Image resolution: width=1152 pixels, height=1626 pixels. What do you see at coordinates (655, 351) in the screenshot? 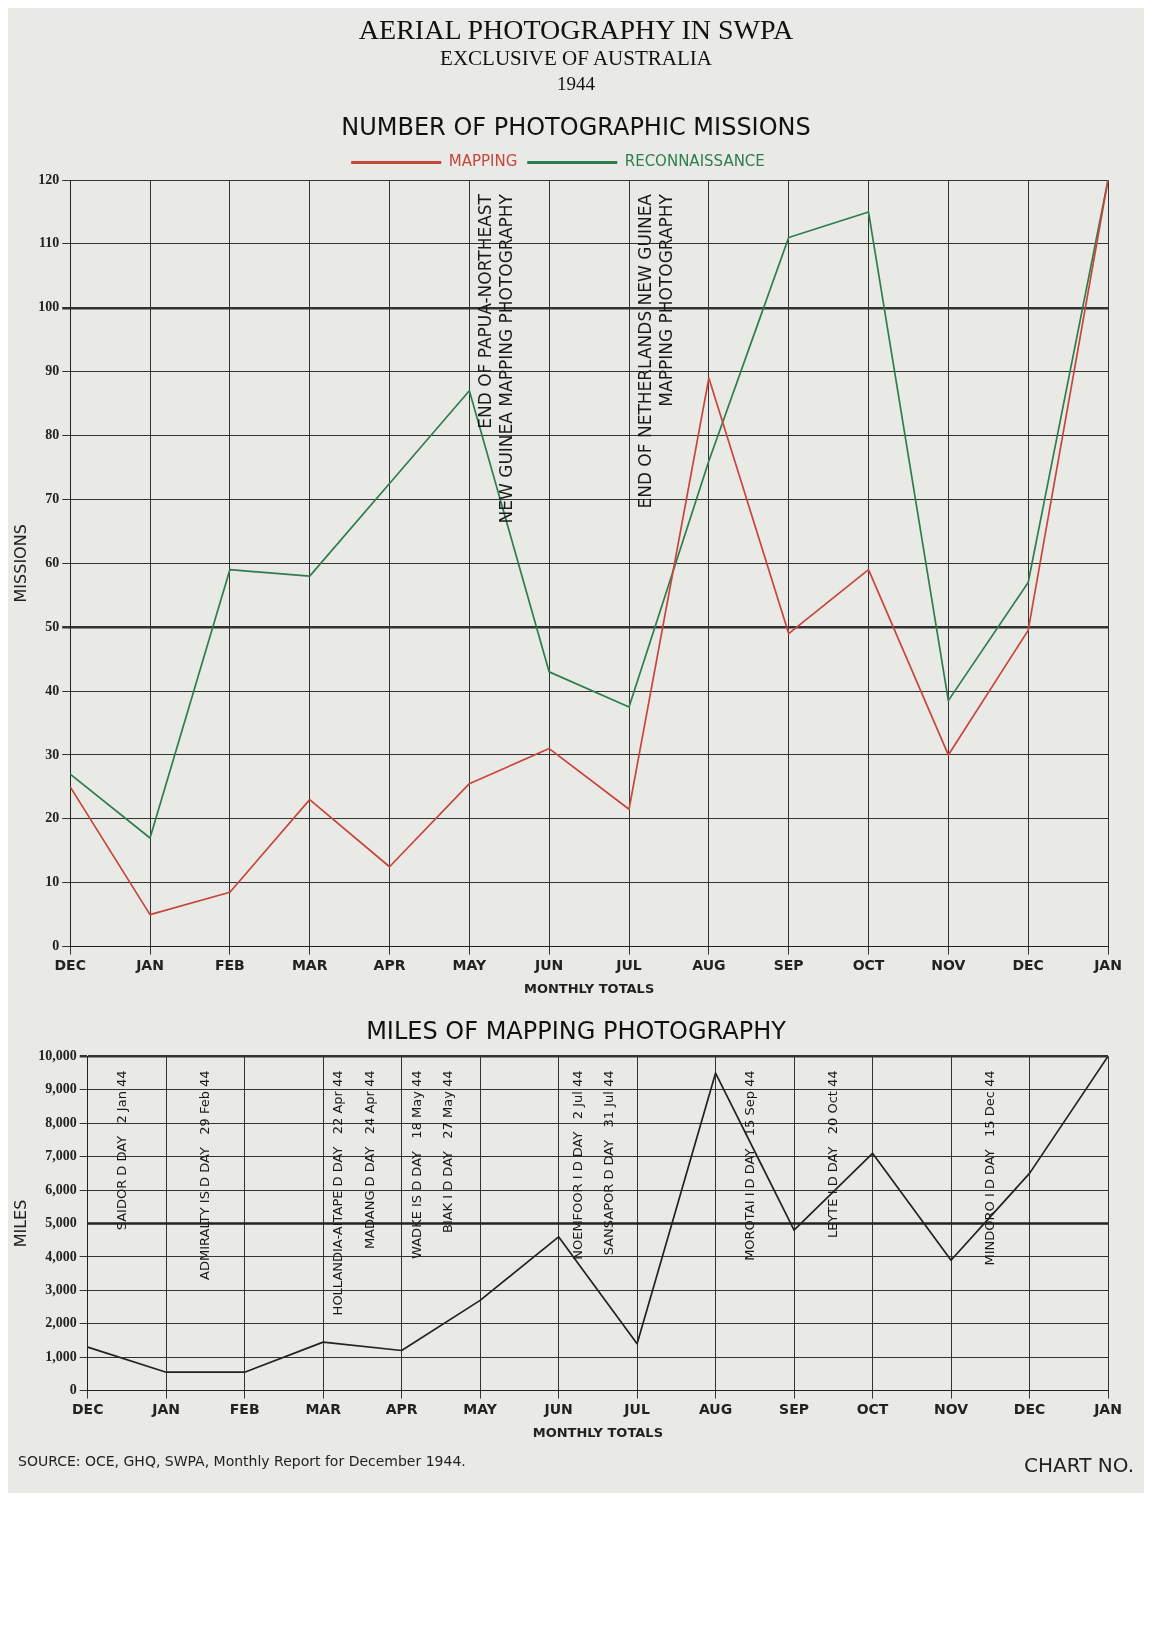
I see `annotation: END OF NETHERLANDS NEW GUINEA MAPPING PHOTOGRAPHY` at bounding box center [655, 351].